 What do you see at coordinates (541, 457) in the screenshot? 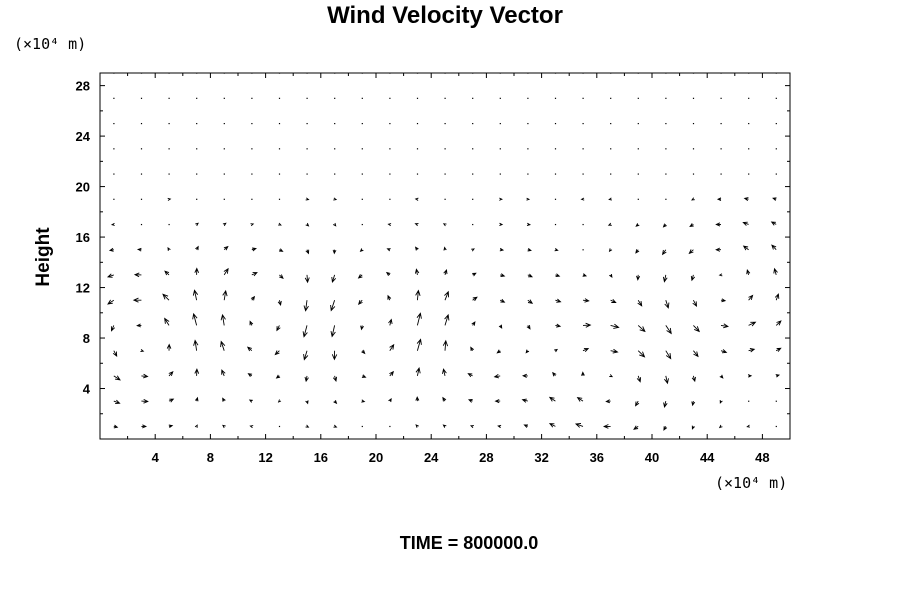
I see `x-tick-label: 32` at bounding box center [541, 457].